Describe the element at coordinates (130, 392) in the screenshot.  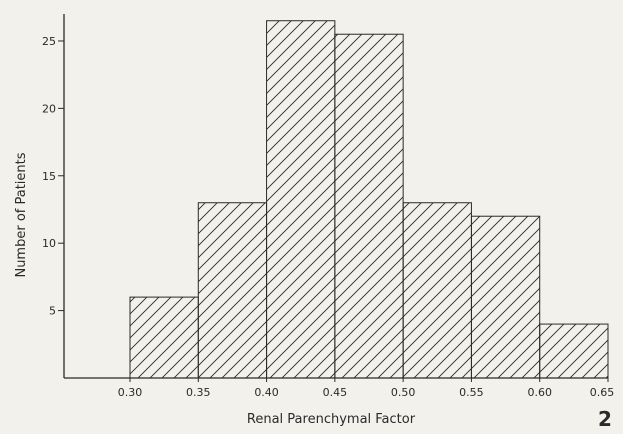
I see `x-tick-label-0-30: 0.30` at that location.